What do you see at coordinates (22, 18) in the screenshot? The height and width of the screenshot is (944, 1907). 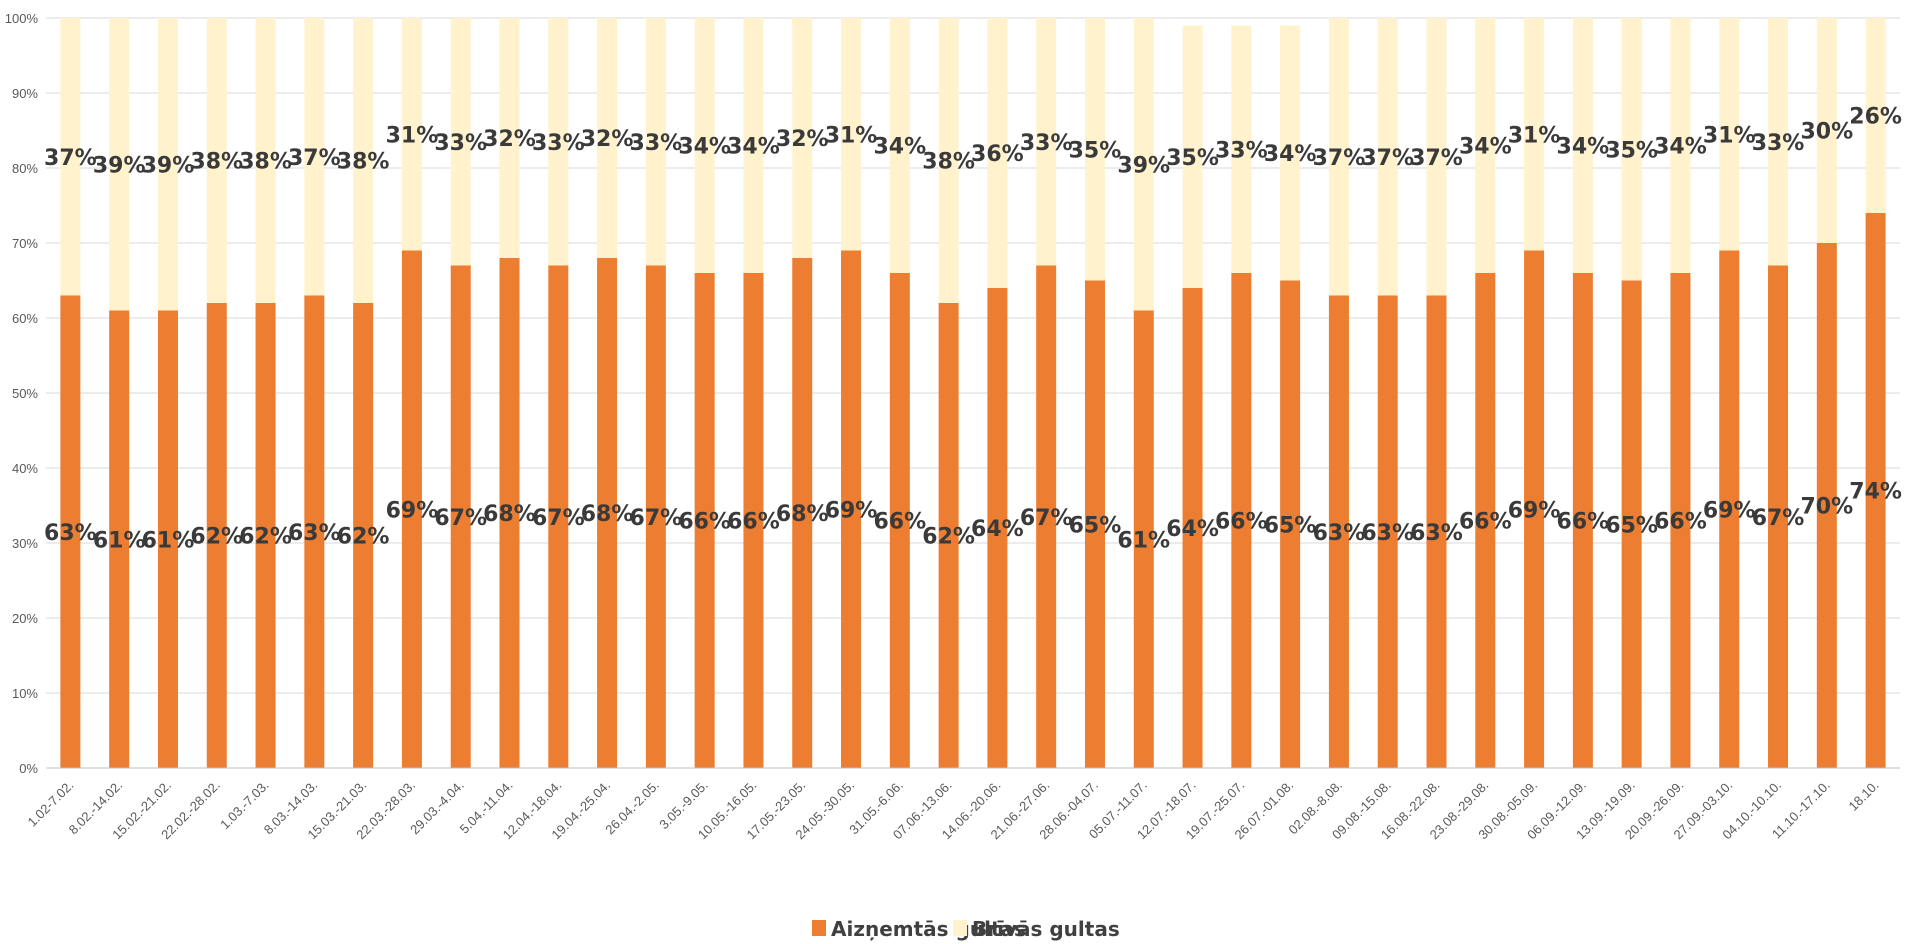 I see `y-tick-label: 100%` at bounding box center [22, 18].